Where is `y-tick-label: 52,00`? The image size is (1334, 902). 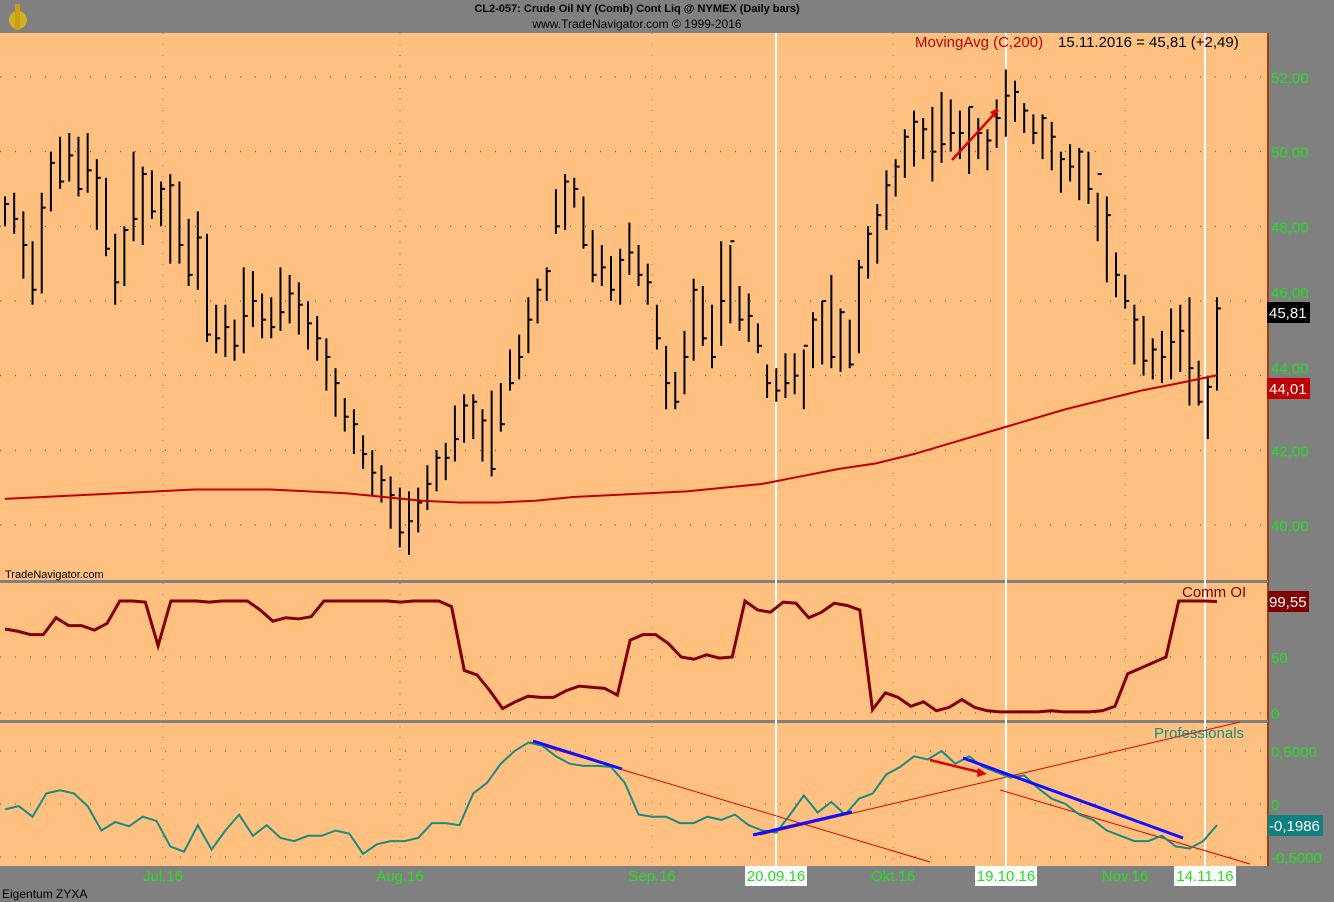 y-tick-label: 52,00 is located at coordinates (1290, 78).